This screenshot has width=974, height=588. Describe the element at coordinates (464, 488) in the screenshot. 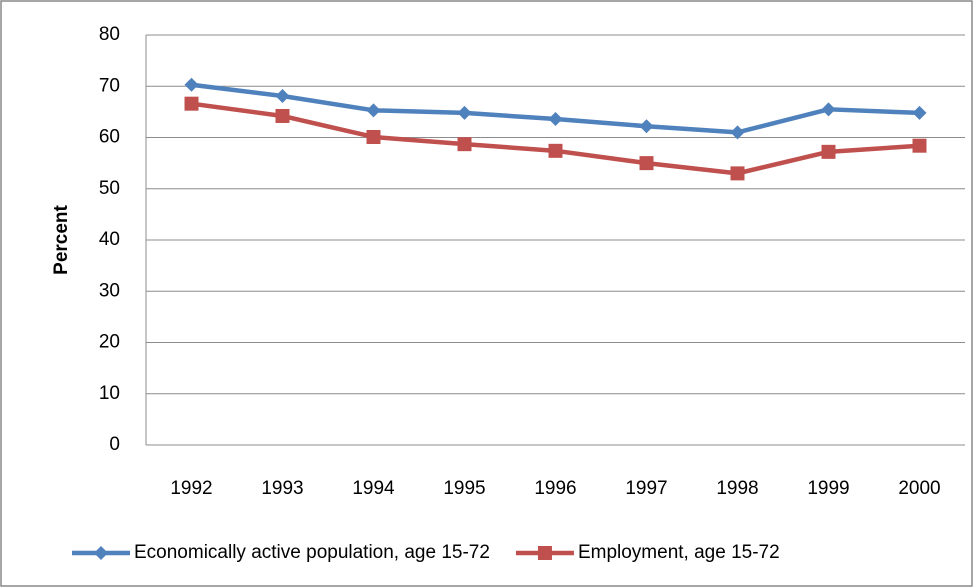

I see `x-tick-label: 1995` at that location.